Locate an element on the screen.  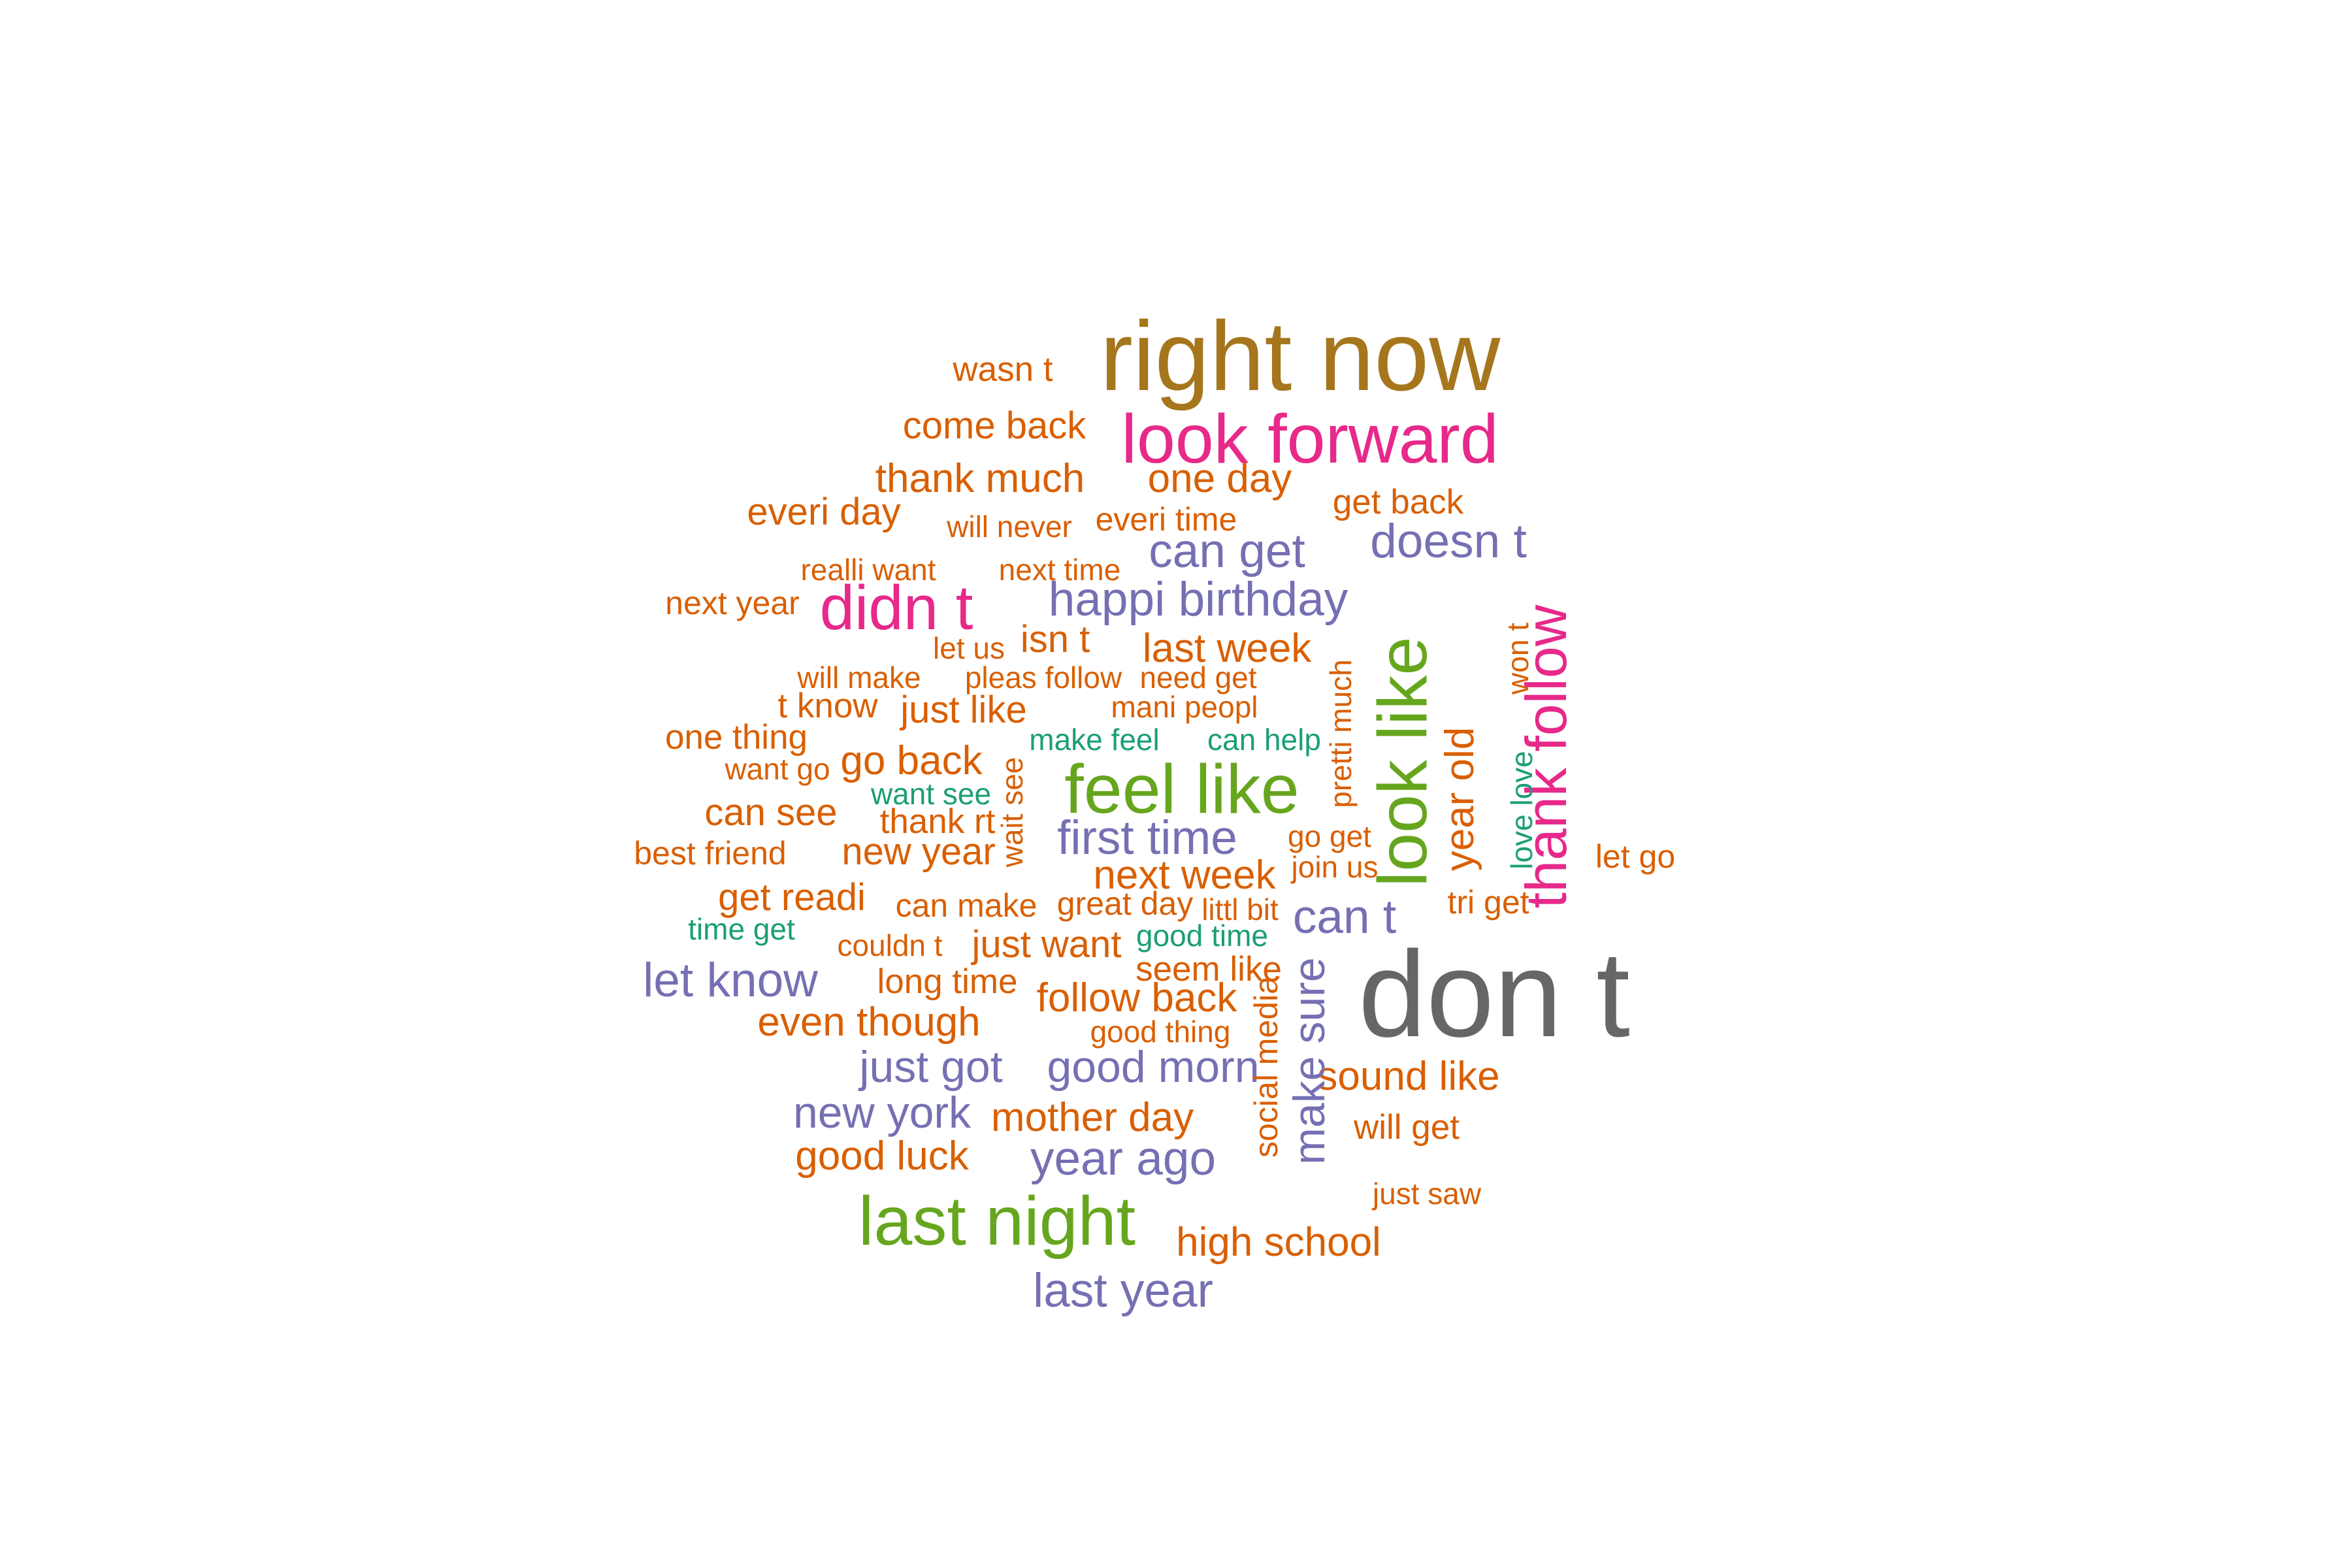
cloud-word-don-t: don t is located at coordinates (1494, 994).